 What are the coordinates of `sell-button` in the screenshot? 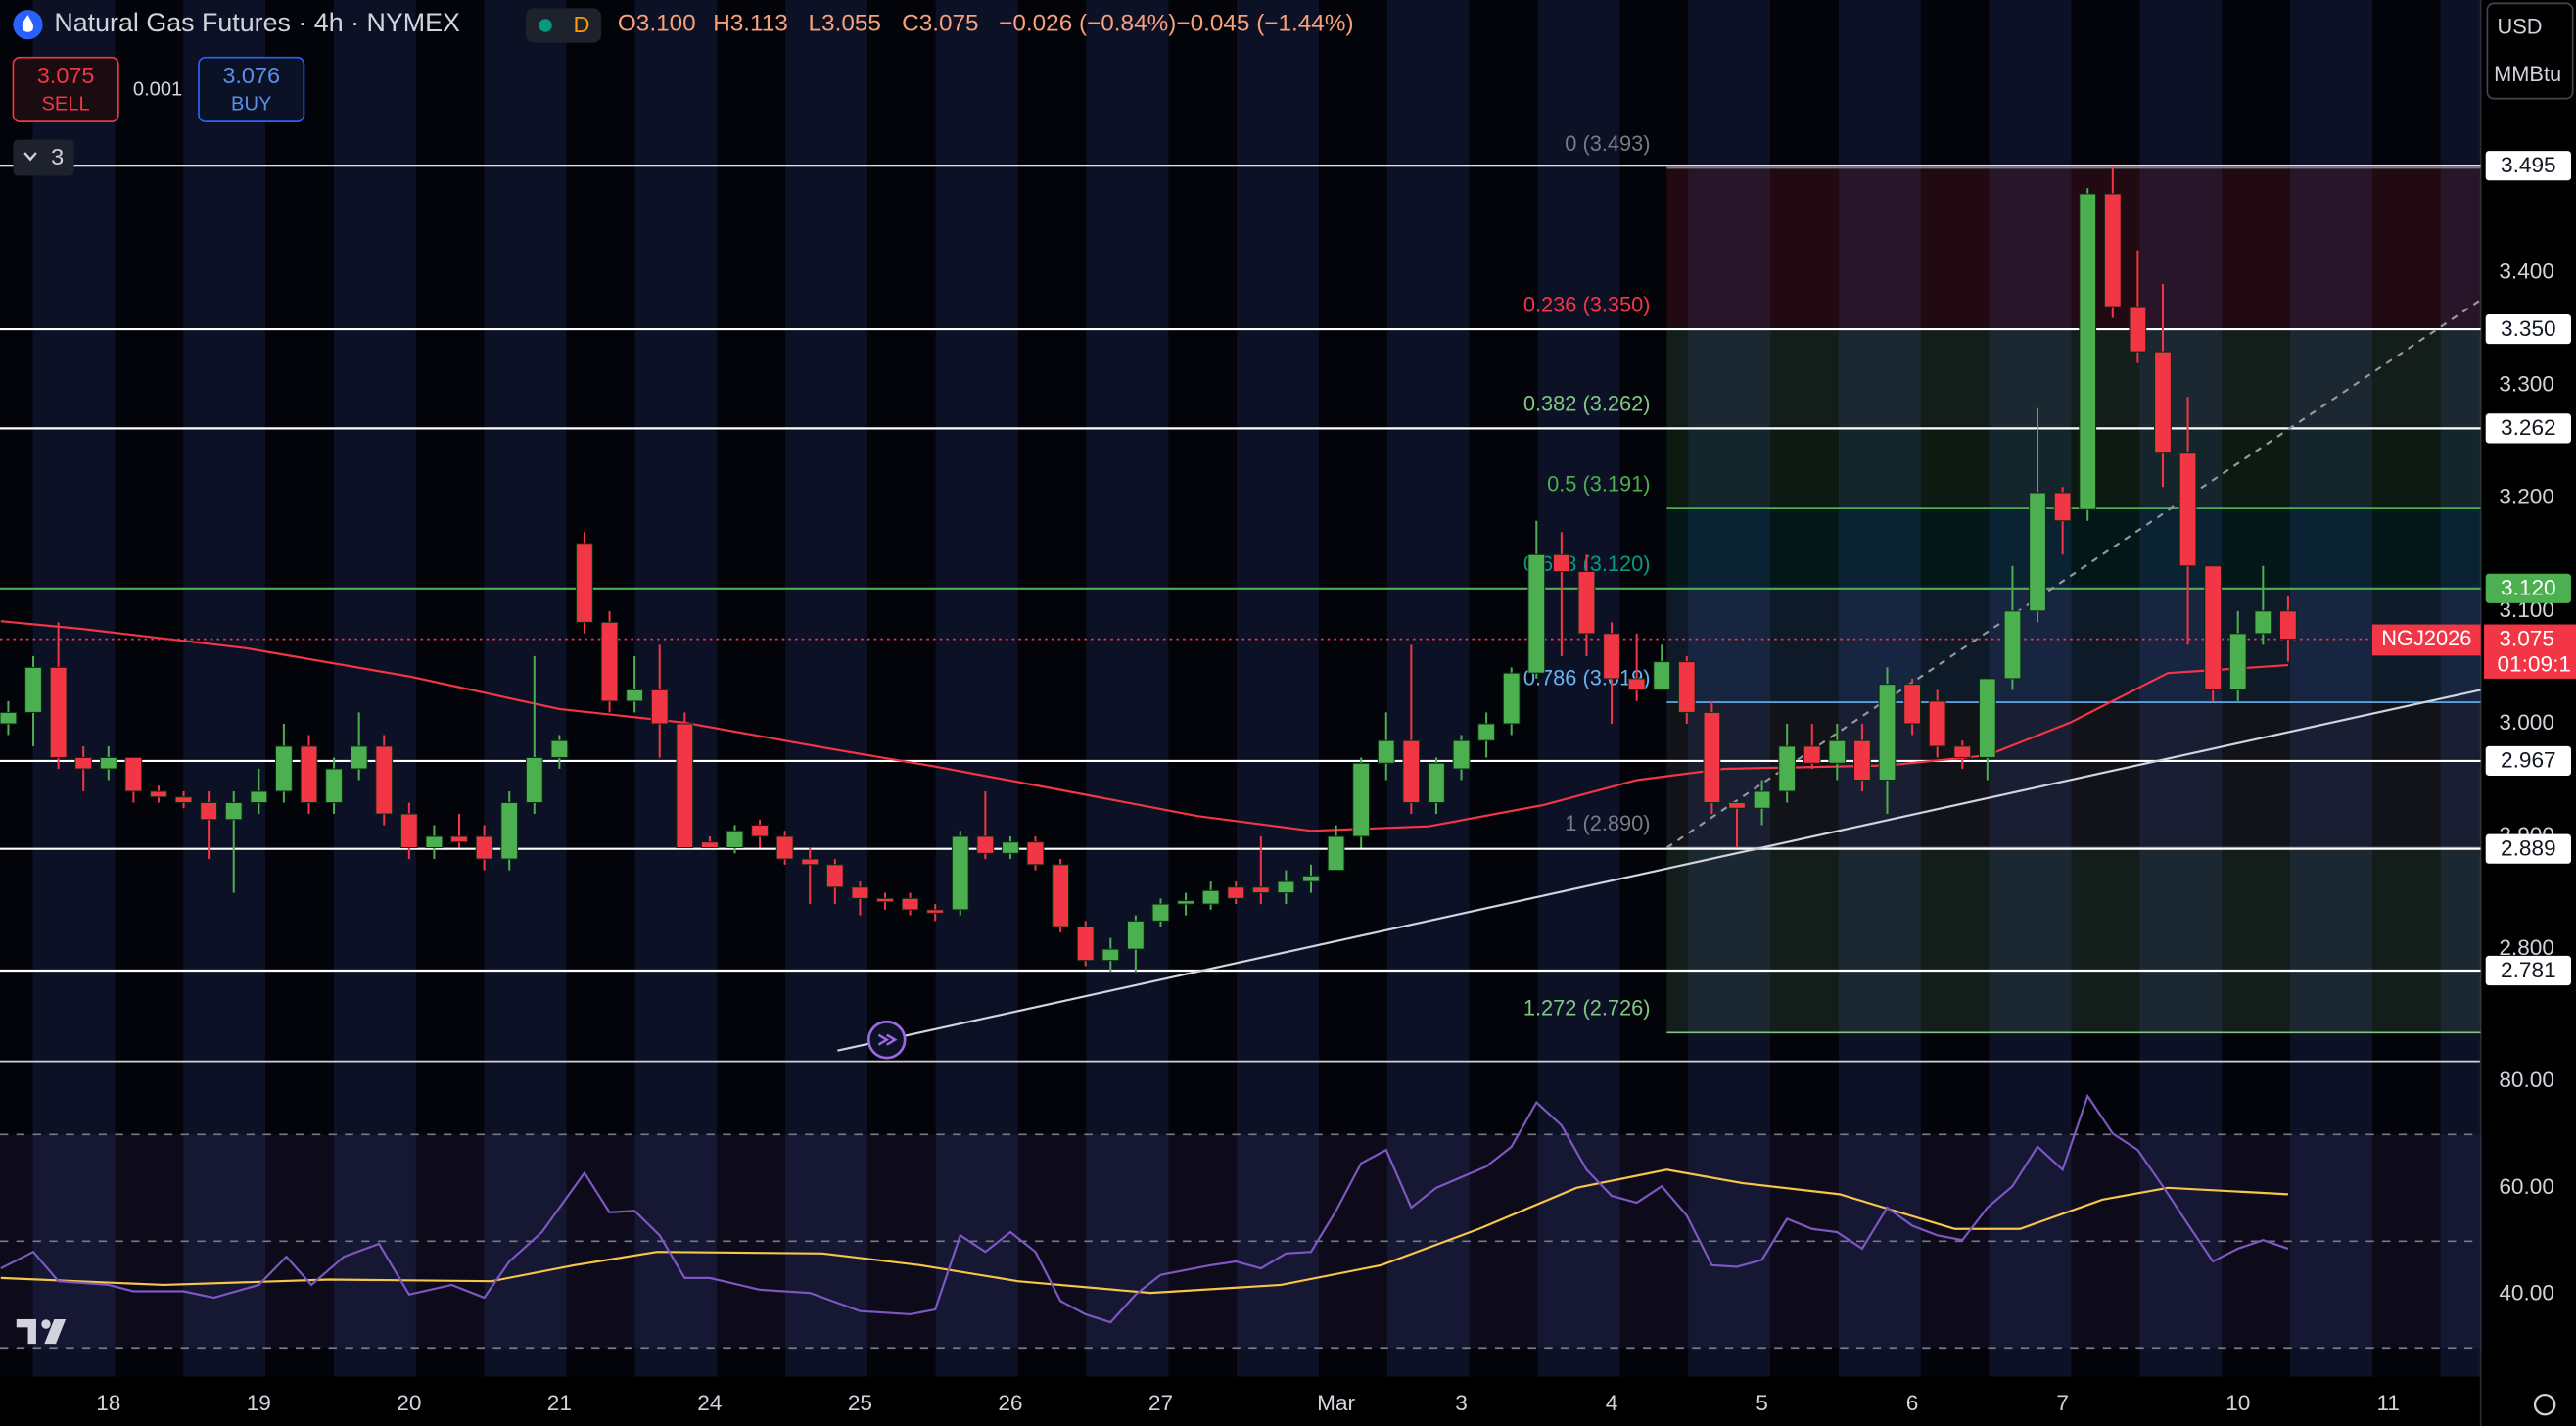 It's located at (65, 89).